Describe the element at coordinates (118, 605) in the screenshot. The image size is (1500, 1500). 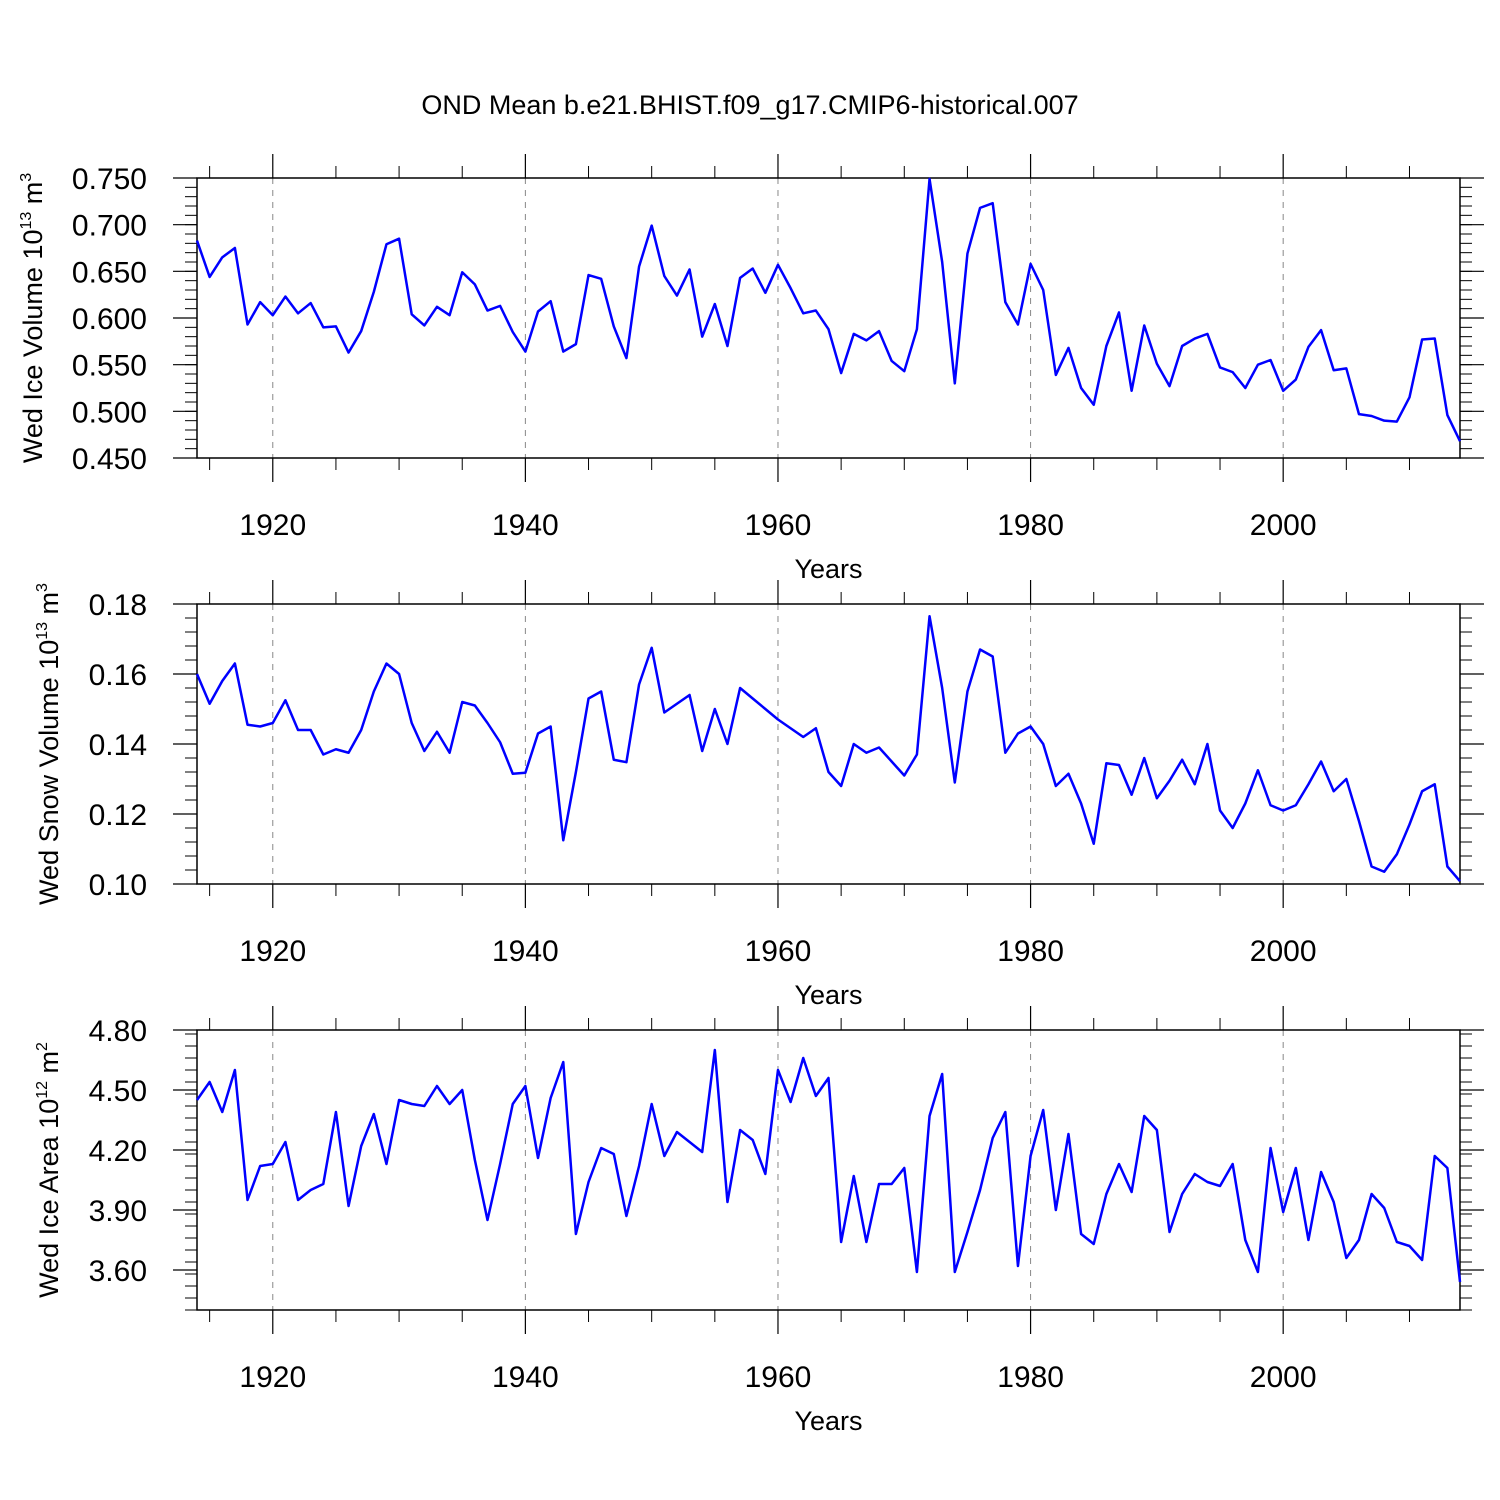
I see `y-tick-label: 0.18` at that location.